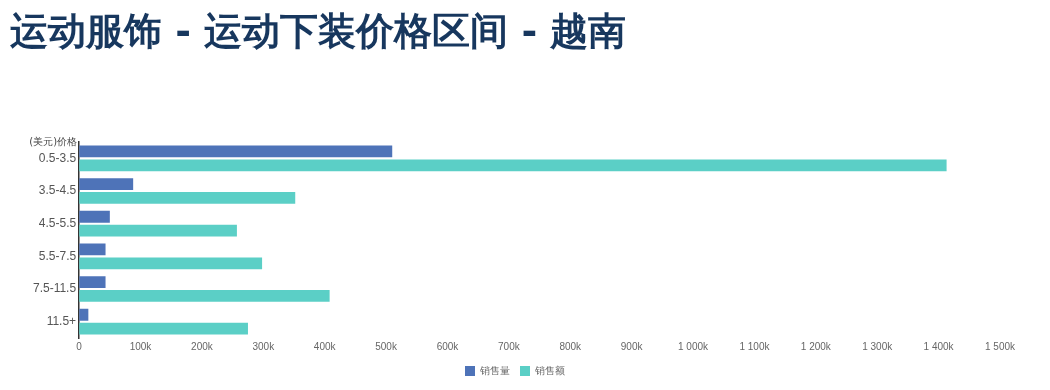  Describe the element at coordinates (694, 346) in the screenshot. I see `x-tick-label: 1 000k` at that location.